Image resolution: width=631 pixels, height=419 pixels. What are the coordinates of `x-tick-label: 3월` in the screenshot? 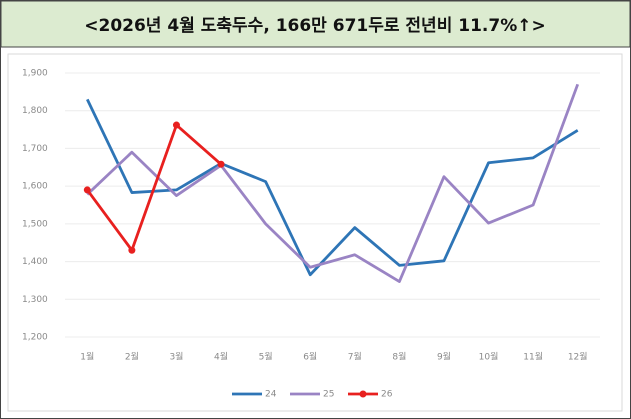 It's located at (176, 357).